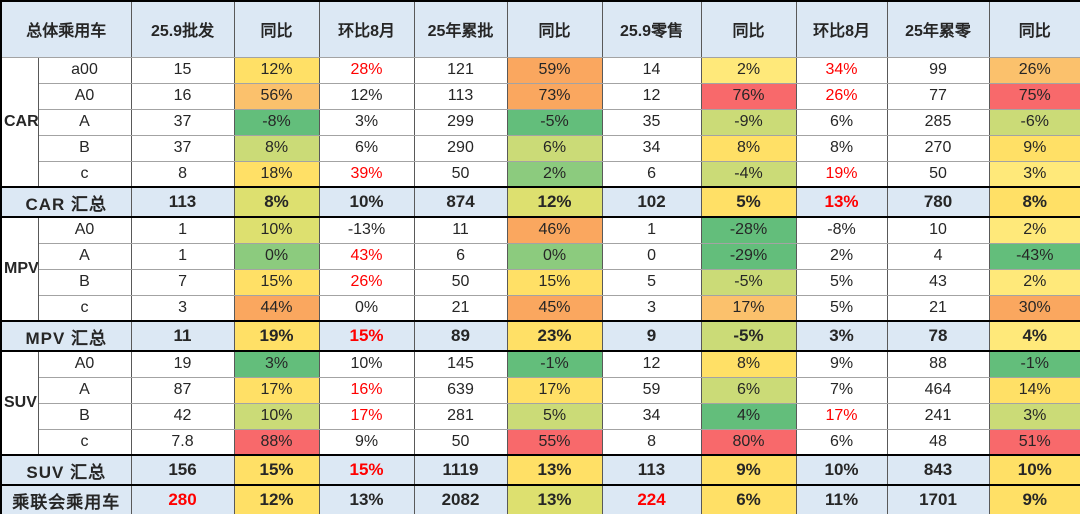 This screenshot has height=514, width=1080. Describe the element at coordinates (554, 336) in the screenshot. I see `value-cell: 23%` at that location.